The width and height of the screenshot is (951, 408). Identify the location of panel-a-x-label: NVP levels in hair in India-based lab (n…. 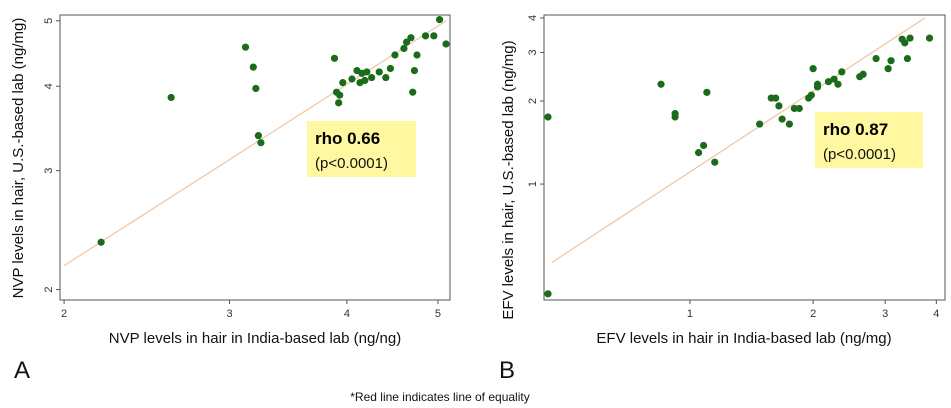
(255, 338).